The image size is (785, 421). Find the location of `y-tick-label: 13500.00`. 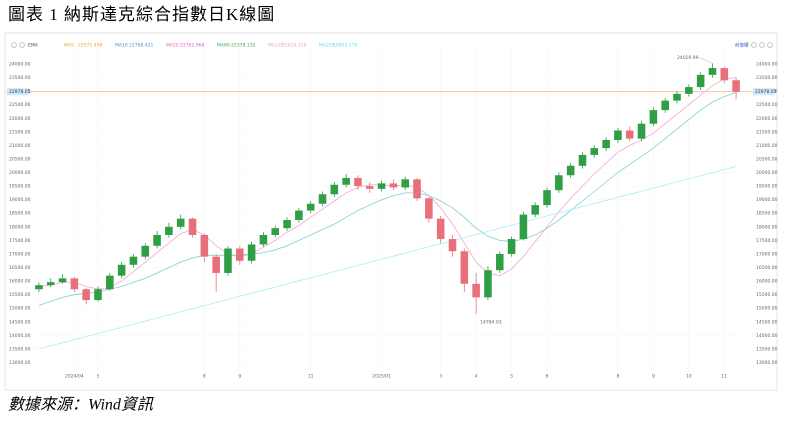

y-tick-label: 13500.00 is located at coordinates (20, 349).